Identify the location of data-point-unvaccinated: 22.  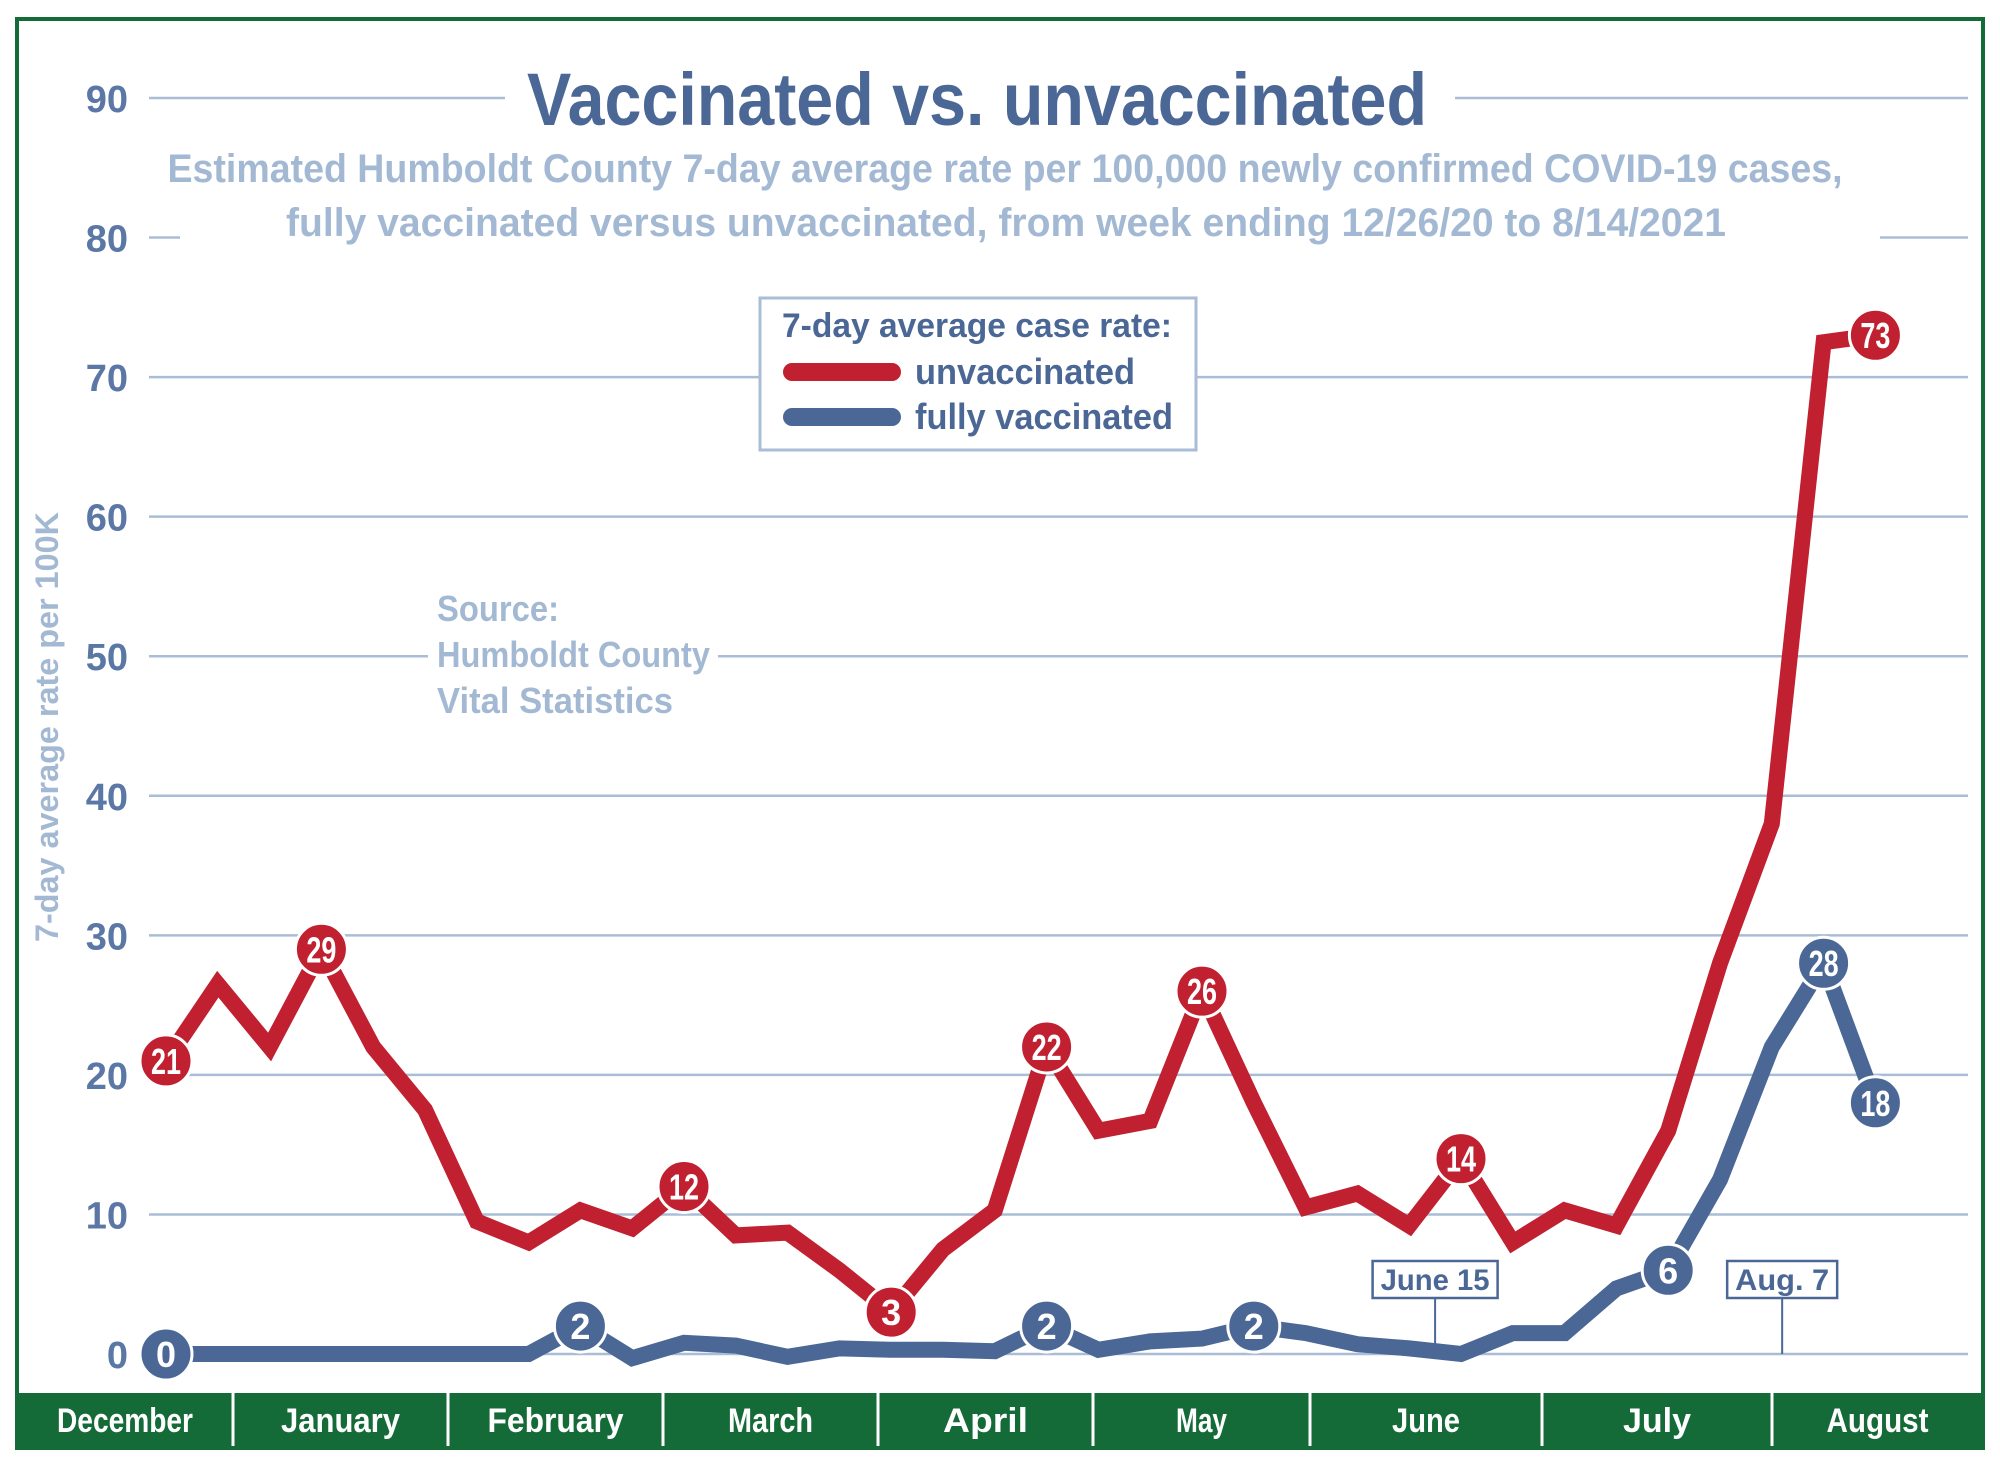
(1047, 1047).